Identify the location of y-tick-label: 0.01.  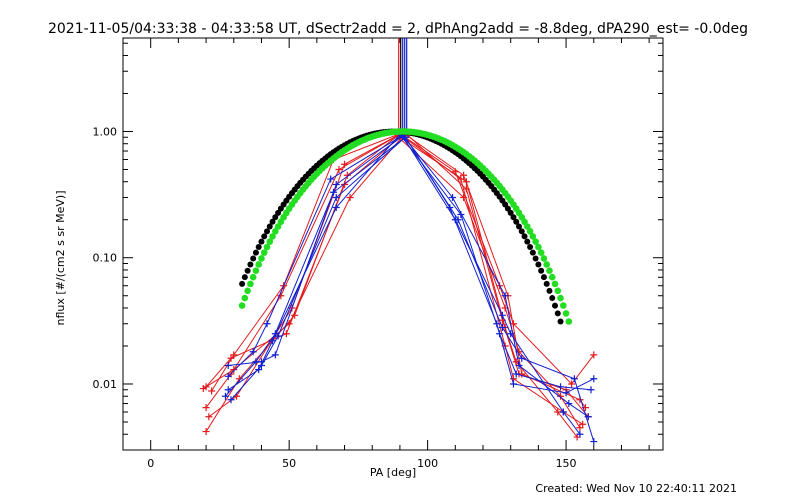
(105, 384).